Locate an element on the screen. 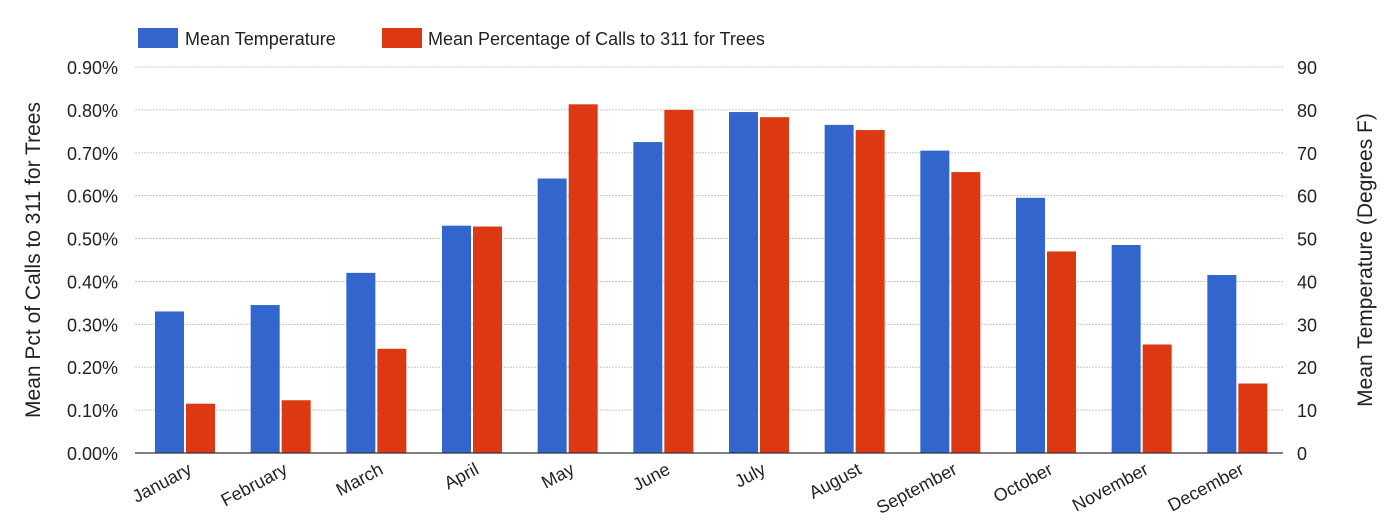 This screenshot has width=1400, height=531. x-tick-label: February is located at coordinates (254, 484).